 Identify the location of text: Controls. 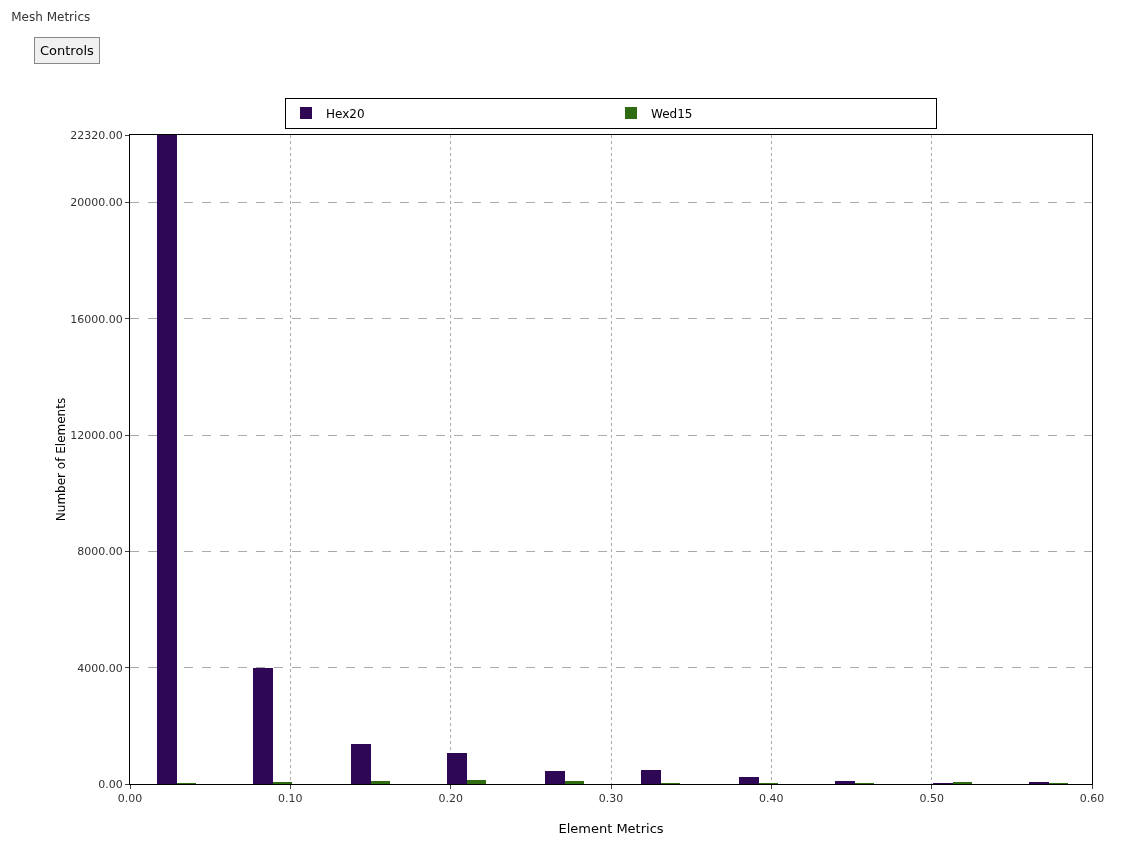
(67, 50).